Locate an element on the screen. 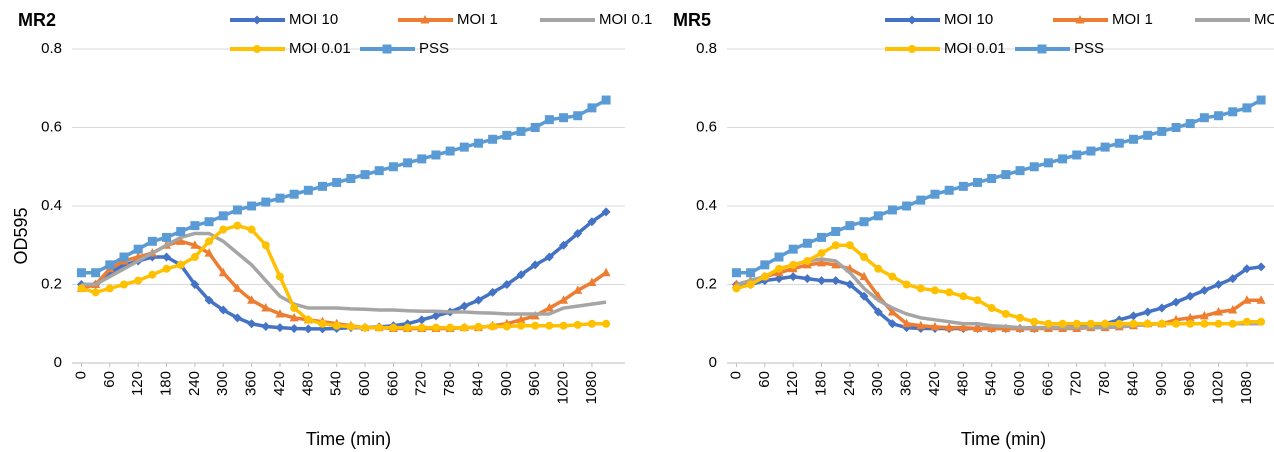  series-line is located at coordinates (998, 296).